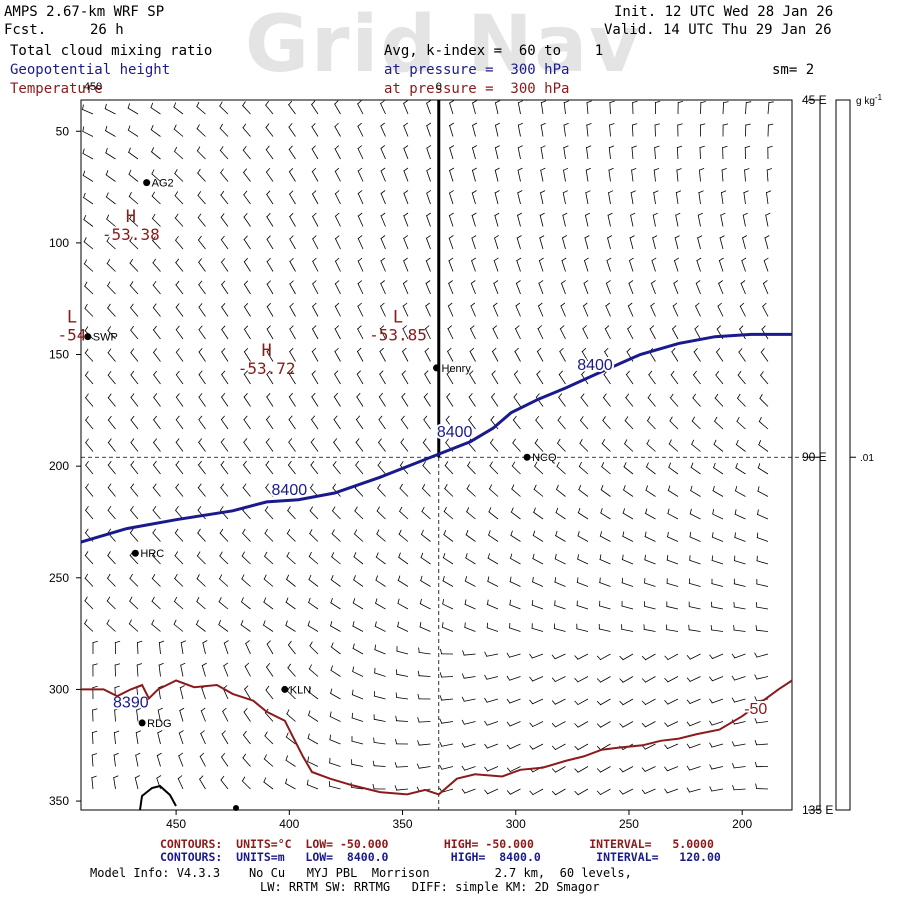 The width and height of the screenshot is (900, 900). What do you see at coordinates (59, 801) in the screenshot?
I see `y-tick-label: 350` at bounding box center [59, 801].